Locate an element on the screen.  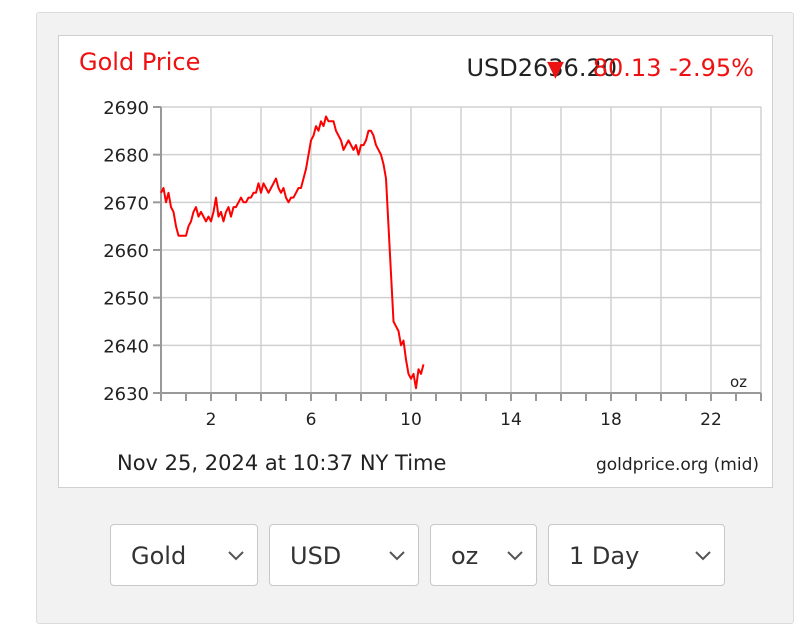
metal-select-value: Gold is located at coordinates (159, 556).